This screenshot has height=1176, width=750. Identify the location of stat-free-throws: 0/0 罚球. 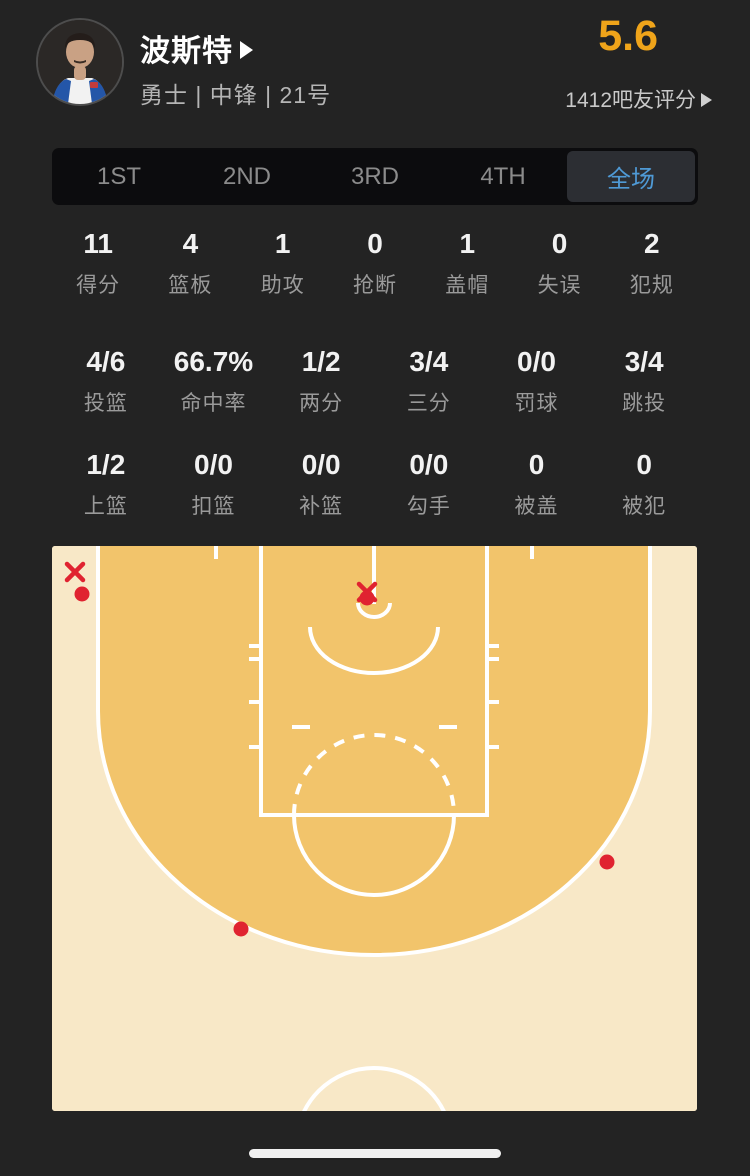
(537, 381).